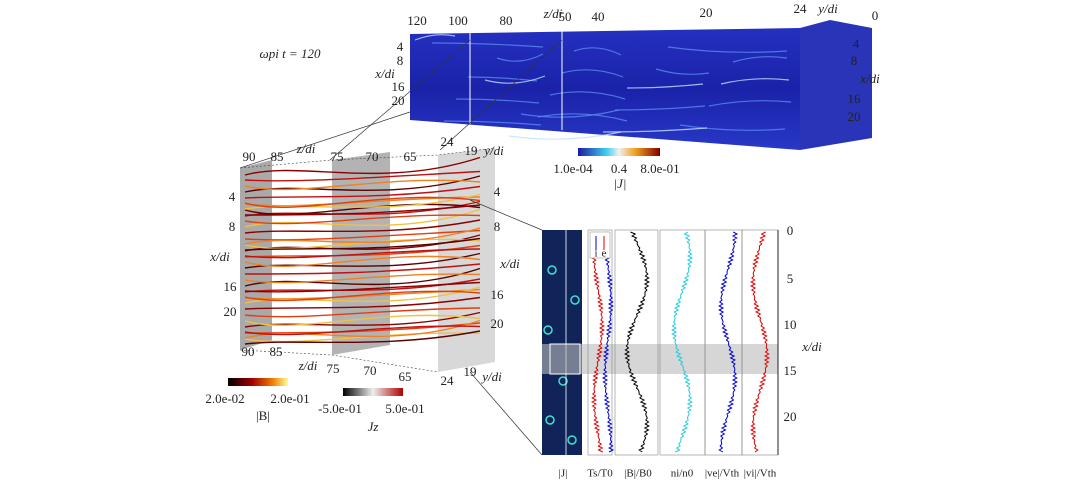  Describe the element at coordinates (289, 398) in the screenshot. I see `label: 2.0e-01` at that location.